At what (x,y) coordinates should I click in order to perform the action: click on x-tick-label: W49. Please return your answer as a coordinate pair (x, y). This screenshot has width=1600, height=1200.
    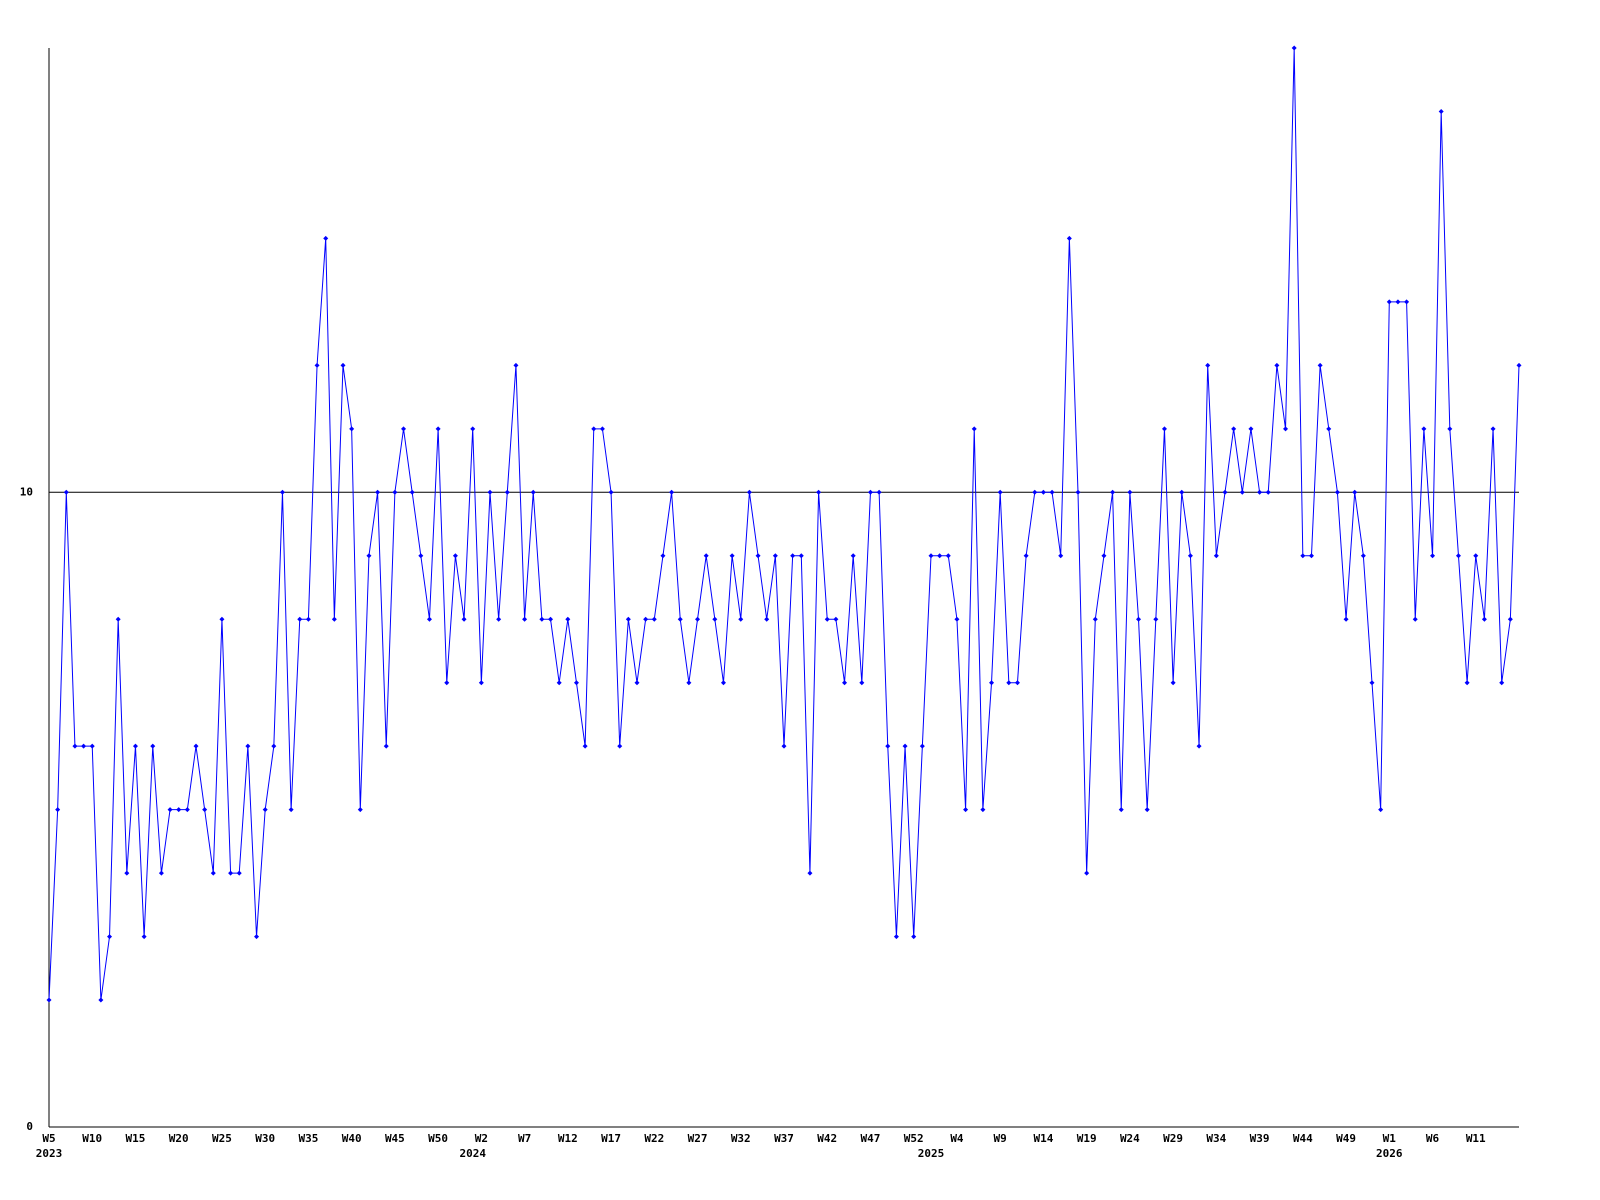
    Looking at the image, I should click on (1346, 1138).